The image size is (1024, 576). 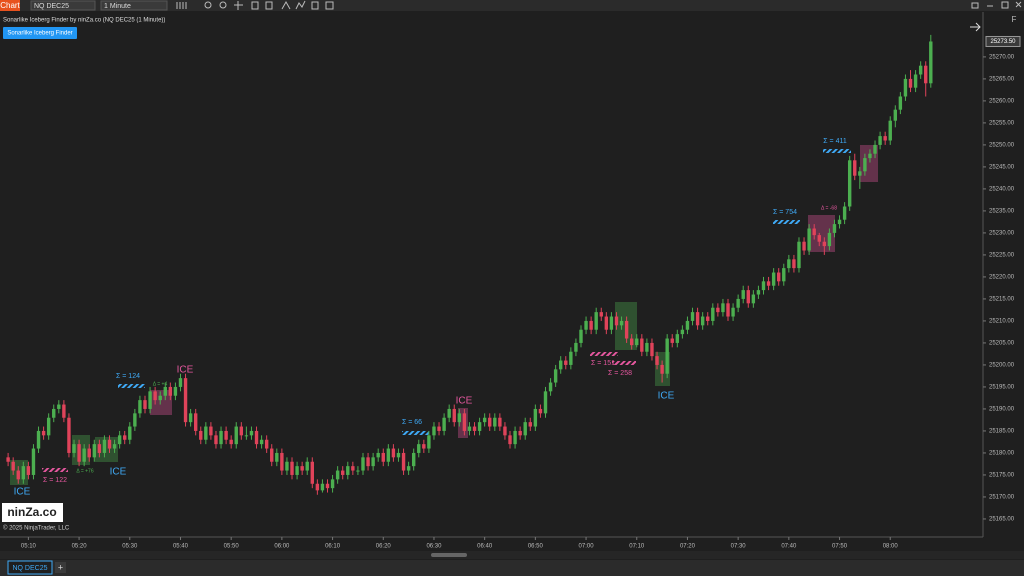 What do you see at coordinates (40, 33) in the screenshot?
I see `indicator-button` at bounding box center [40, 33].